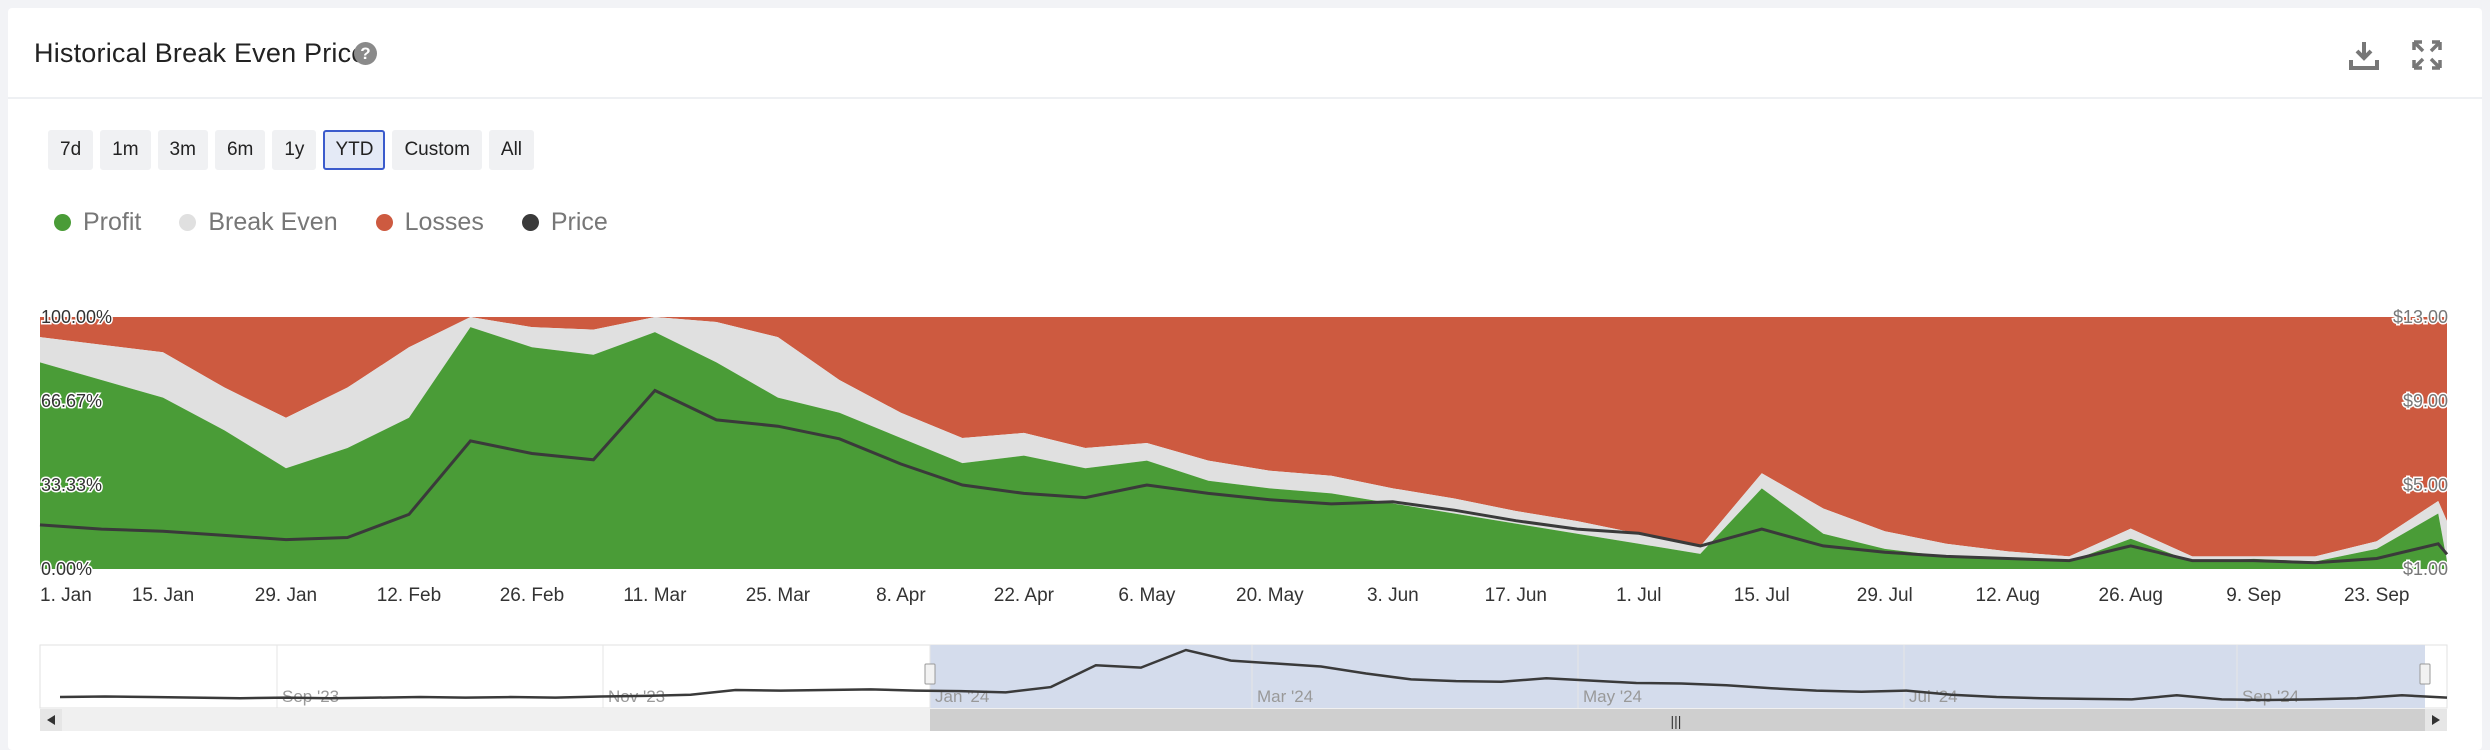 Image resolution: width=2490 pixels, height=750 pixels. I want to click on legend-label: Losses, so click(444, 222).